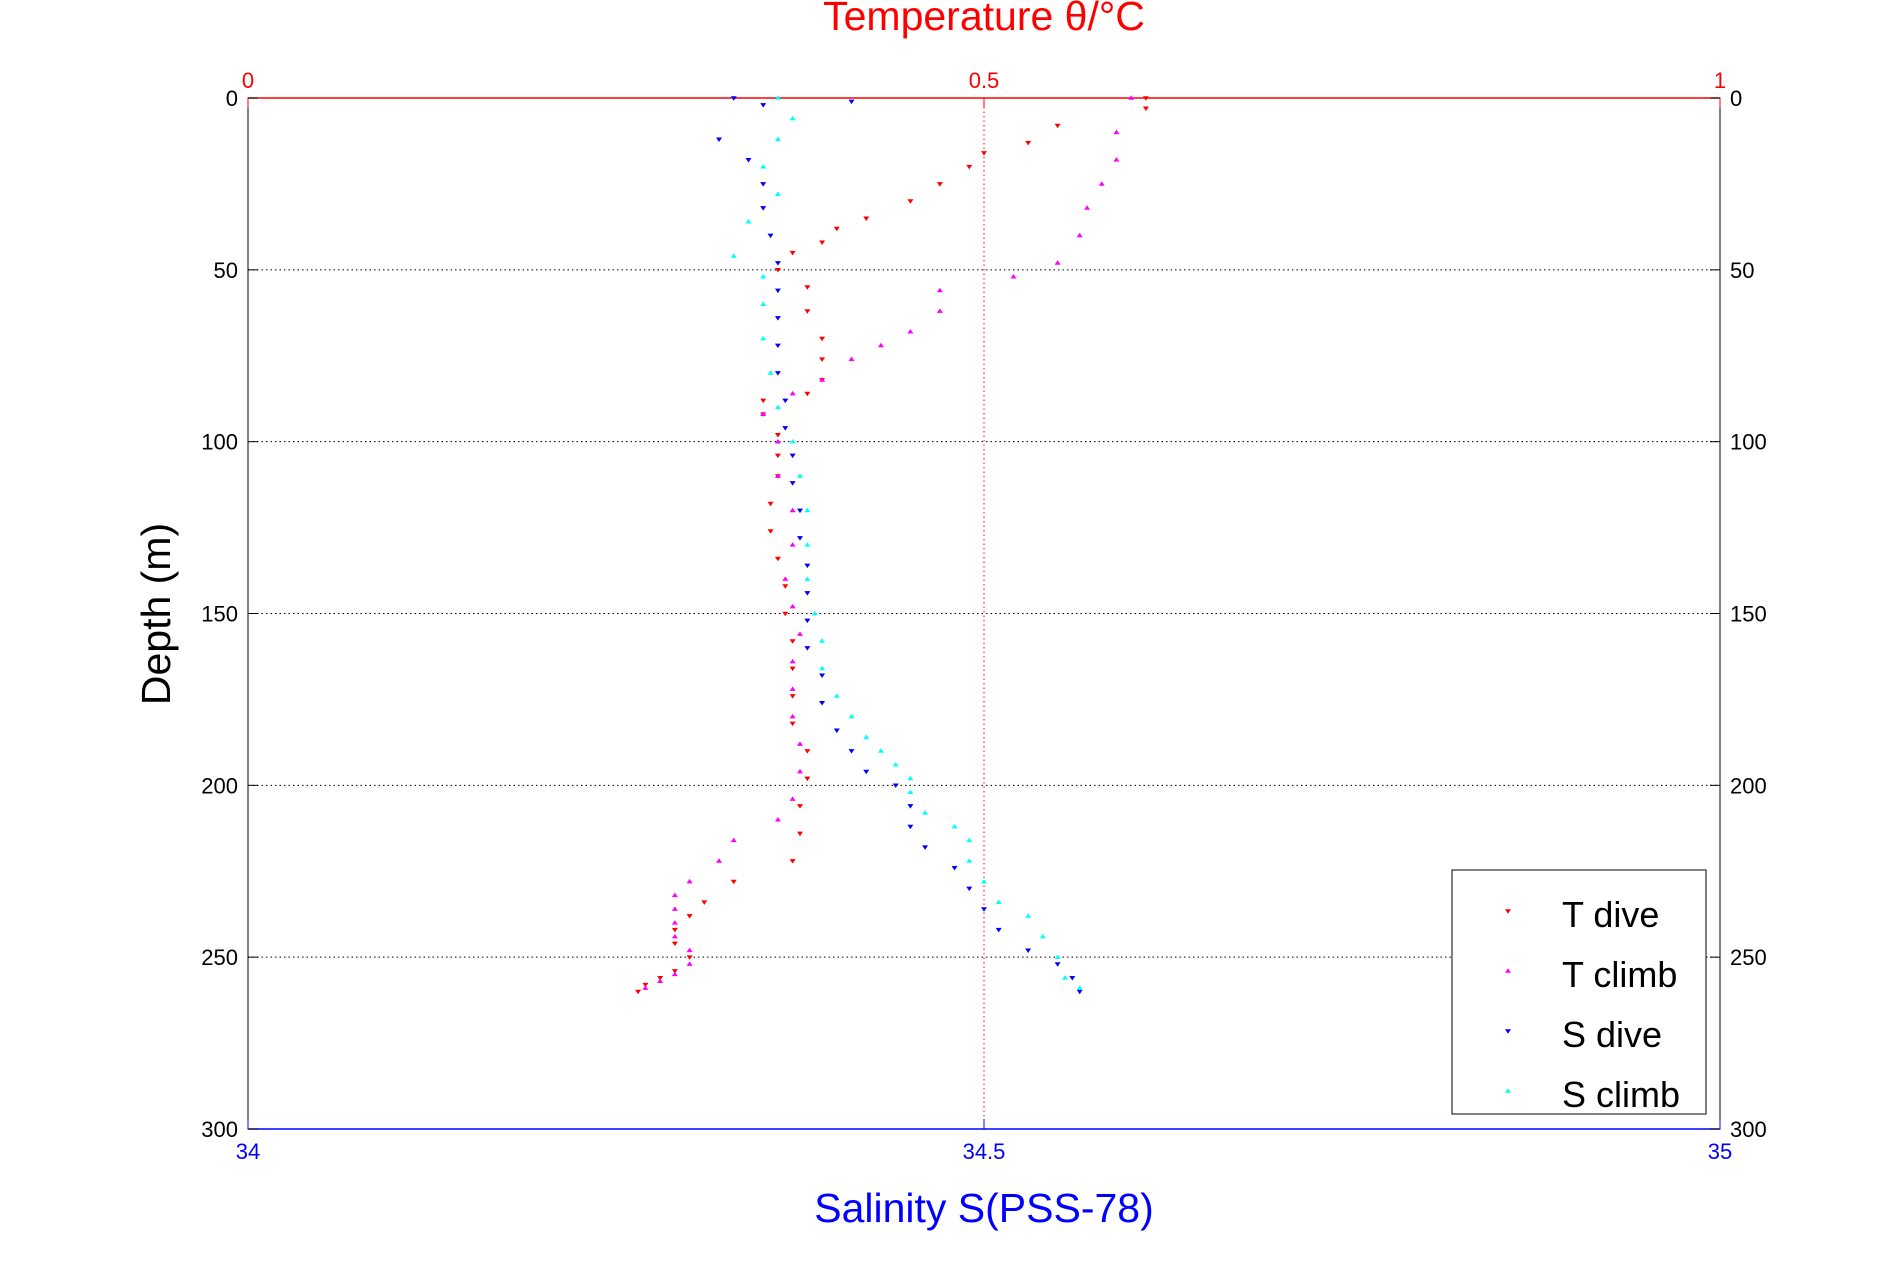  What do you see at coordinates (219, 1129) in the screenshot?
I see `y-tick-label-left: 300` at bounding box center [219, 1129].